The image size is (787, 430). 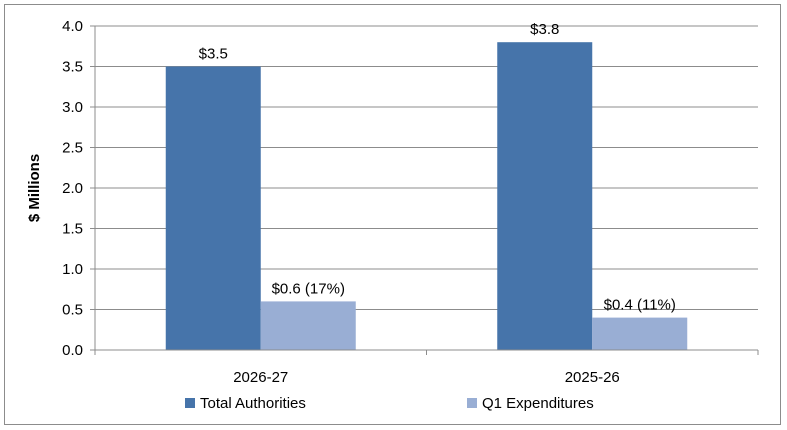 I want to click on y-tick-label: 3.5, so click(x=72, y=67).